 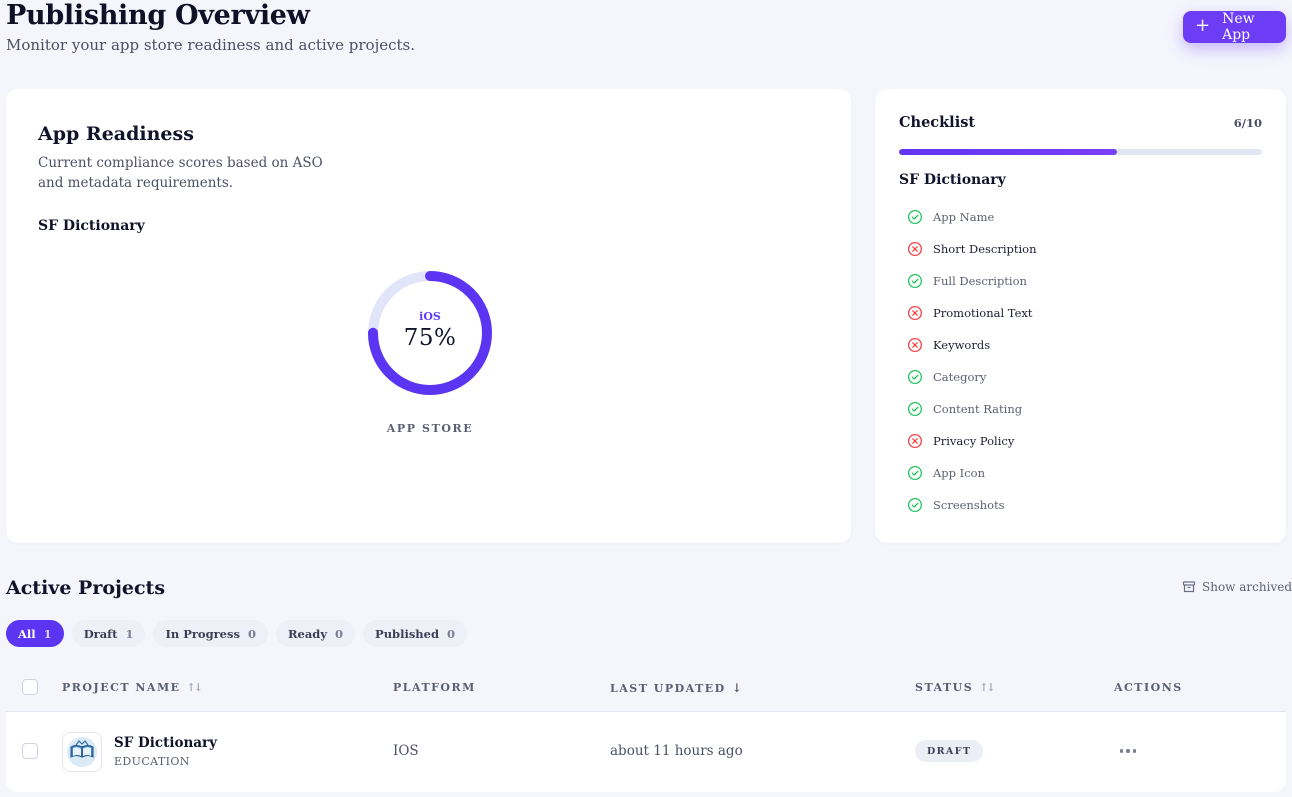 What do you see at coordinates (91, 226) in the screenshot?
I see `readiness-app-name: SF Dictionary` at bounding box center [91, 226].